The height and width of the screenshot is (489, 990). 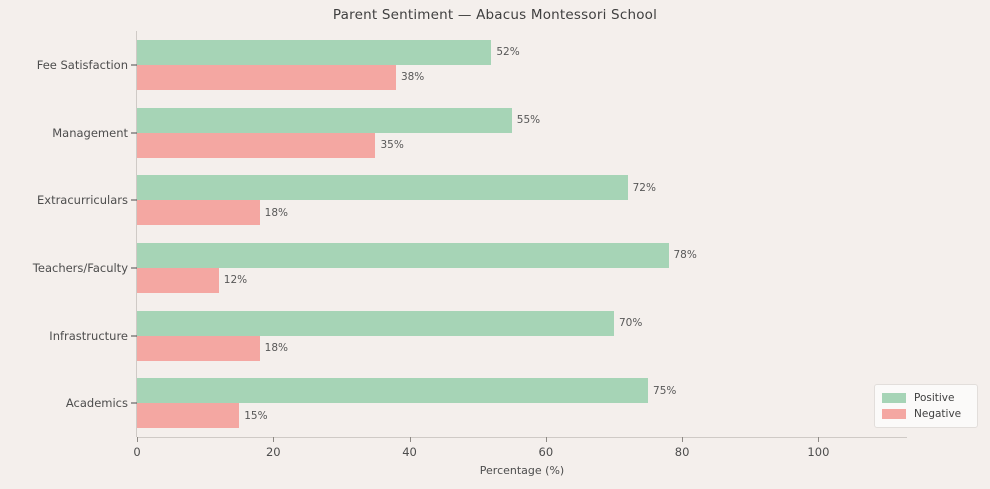 What do you see at coordinates (417, 255) in the screenshot?
I see `bar-positive: 78%` at bounding box center [417, 255].